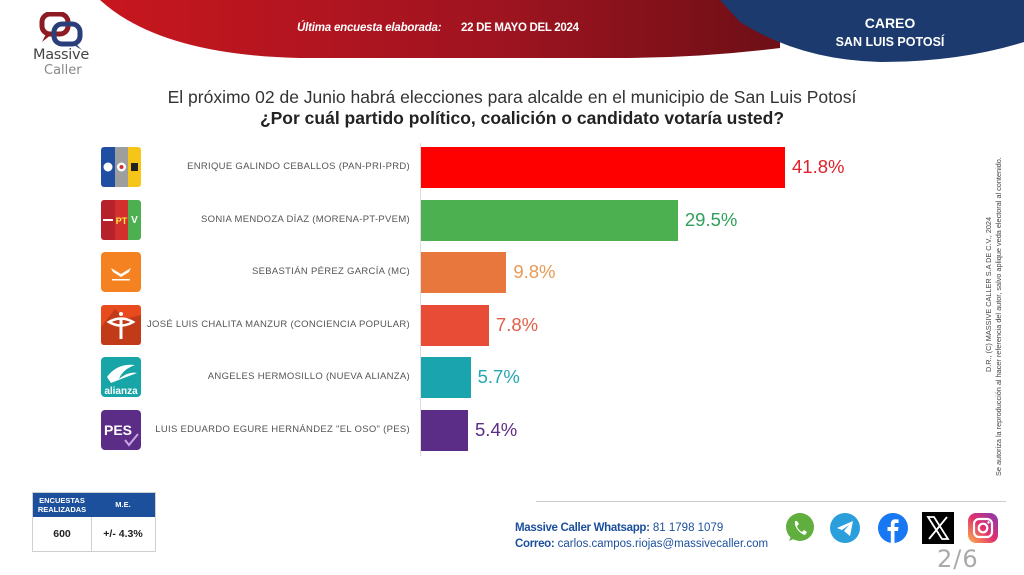 This screenshot has height=575, width=1024. I want to click on bar-data-label: 41.8%, so click(818, 166).